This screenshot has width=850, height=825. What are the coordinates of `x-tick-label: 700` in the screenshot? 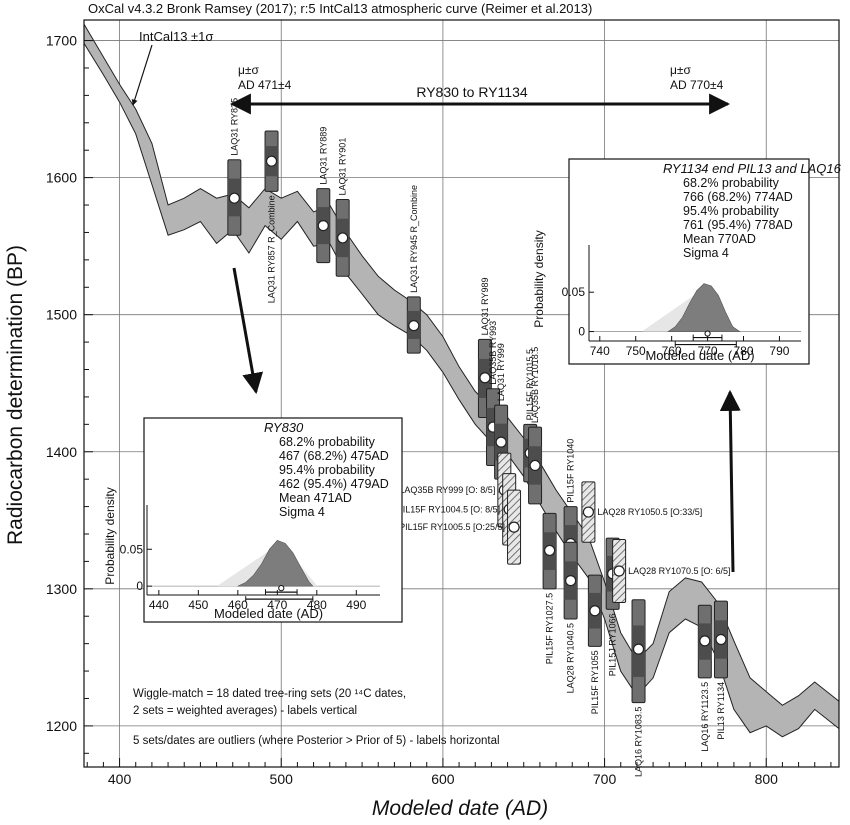 It's located at (605, 779).